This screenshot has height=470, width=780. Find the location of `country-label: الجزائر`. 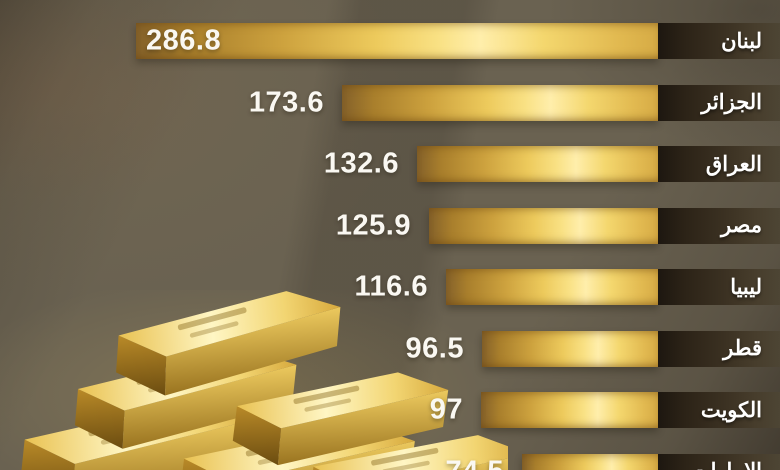

country-label: الجزائر is located at coordinates (731, 102).